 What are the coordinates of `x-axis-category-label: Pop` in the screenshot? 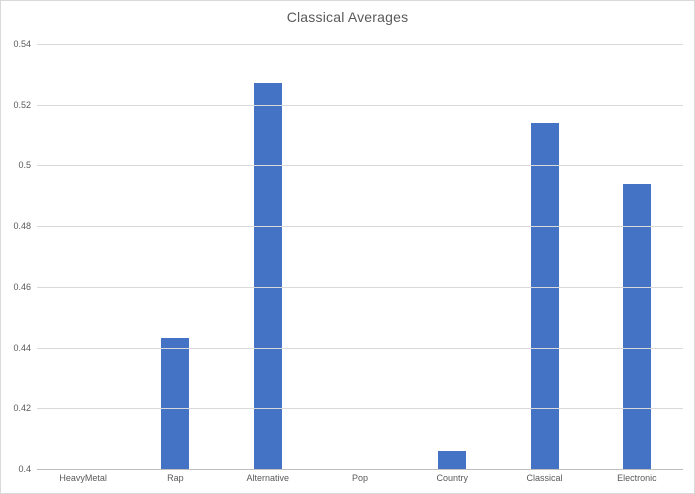 It's located at (359, 478).